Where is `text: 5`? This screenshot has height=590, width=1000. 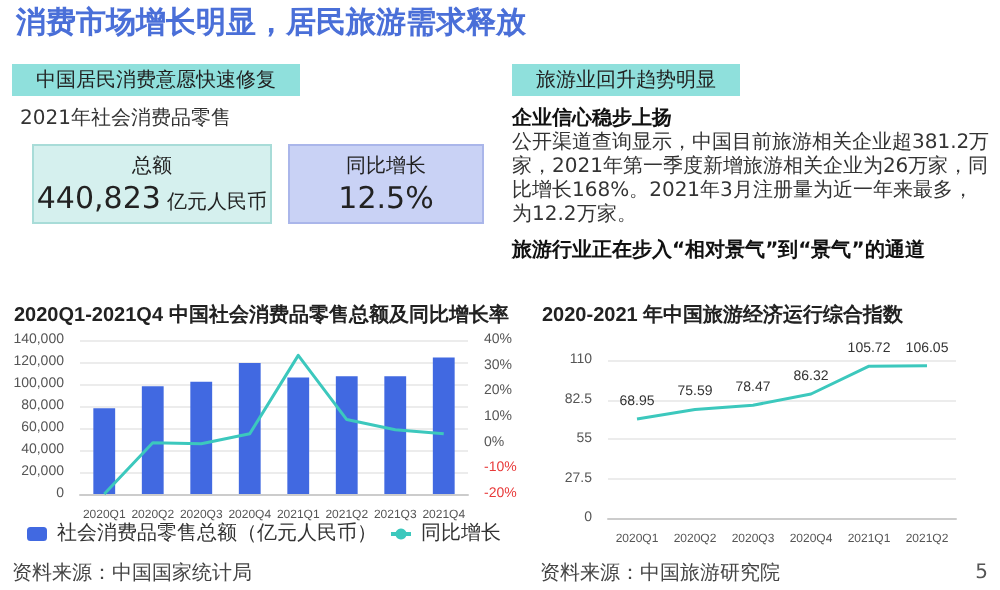
text: 5 is located at coordinates (981, 573).